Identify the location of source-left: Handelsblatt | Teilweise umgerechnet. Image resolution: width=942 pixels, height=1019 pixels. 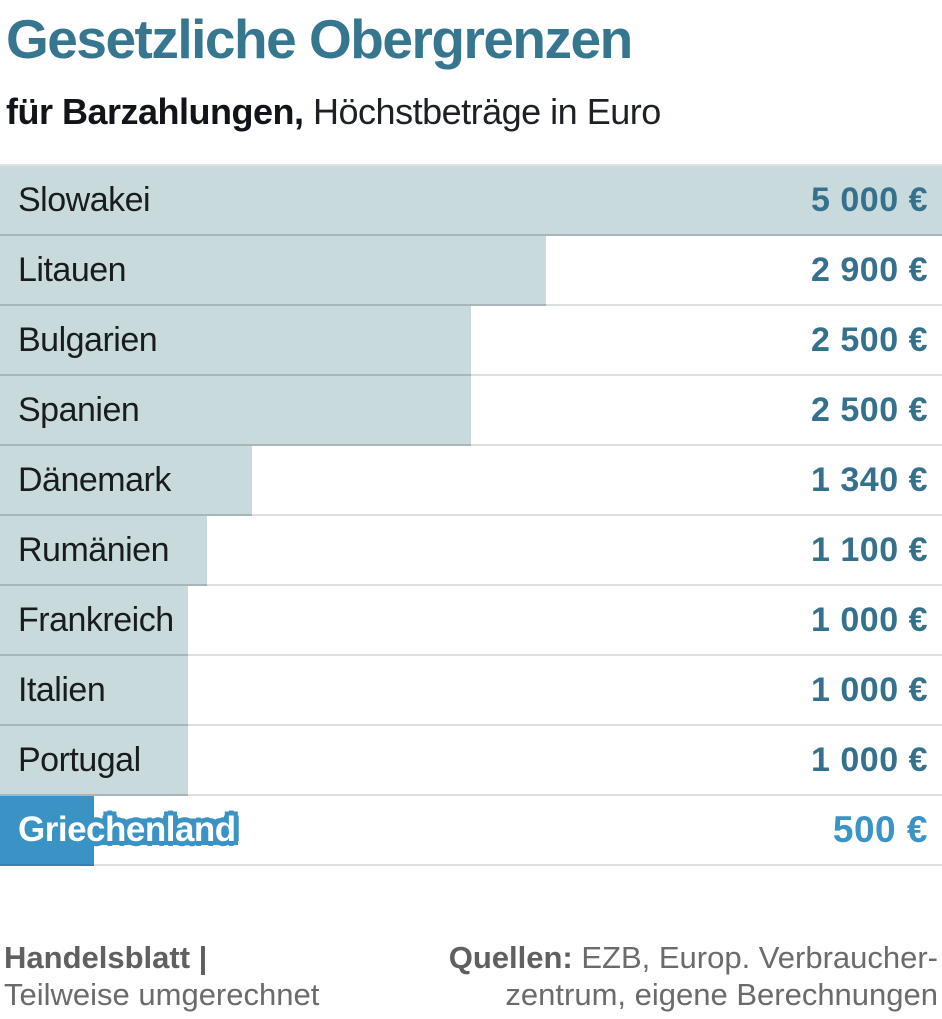
(161, 976).